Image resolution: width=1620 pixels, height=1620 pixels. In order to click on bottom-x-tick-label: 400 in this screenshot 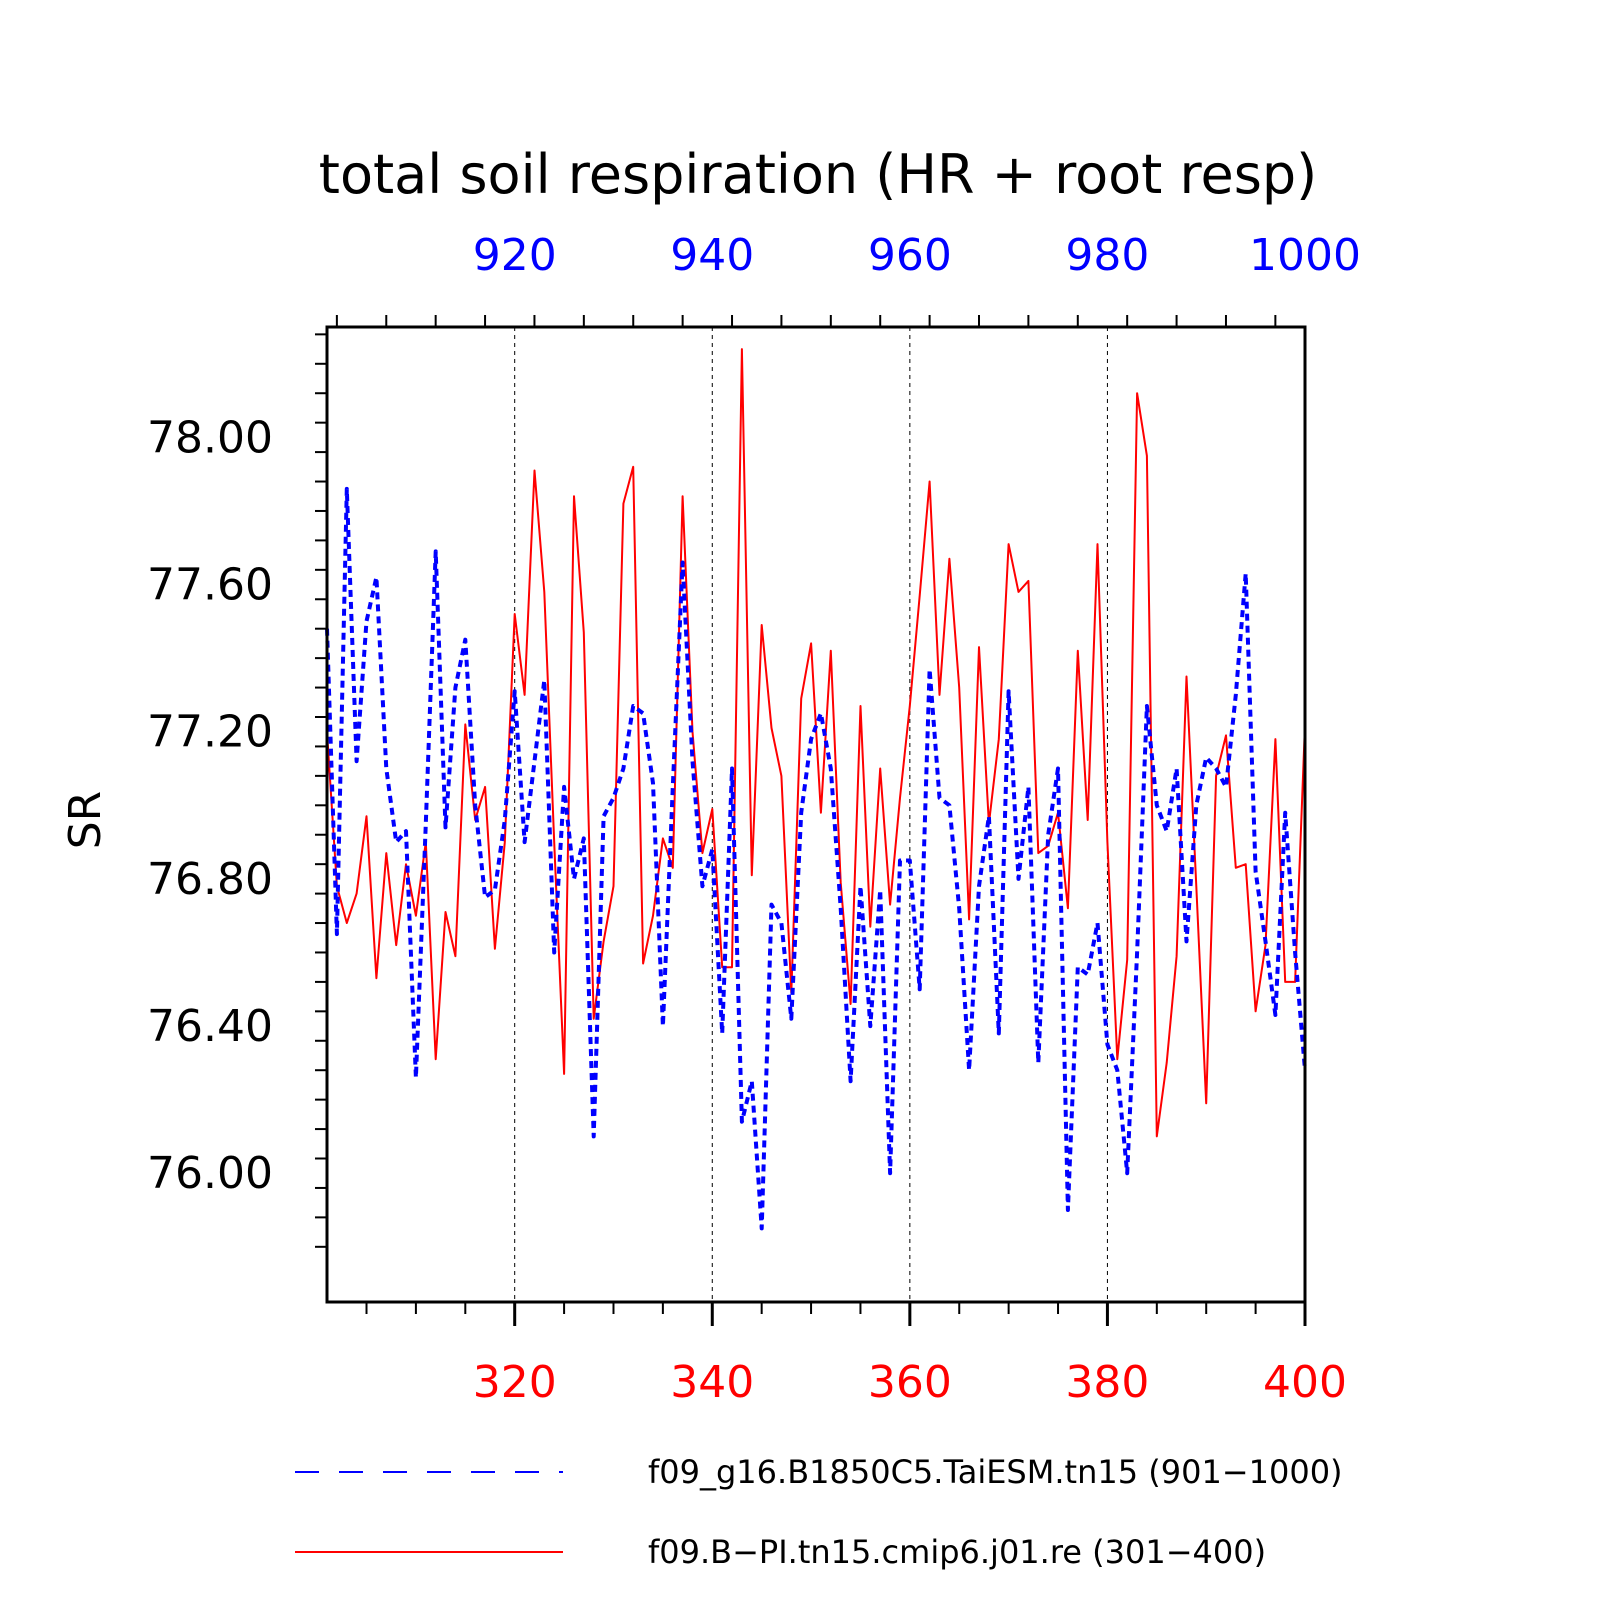, I will do `click(1305, 1382)`.